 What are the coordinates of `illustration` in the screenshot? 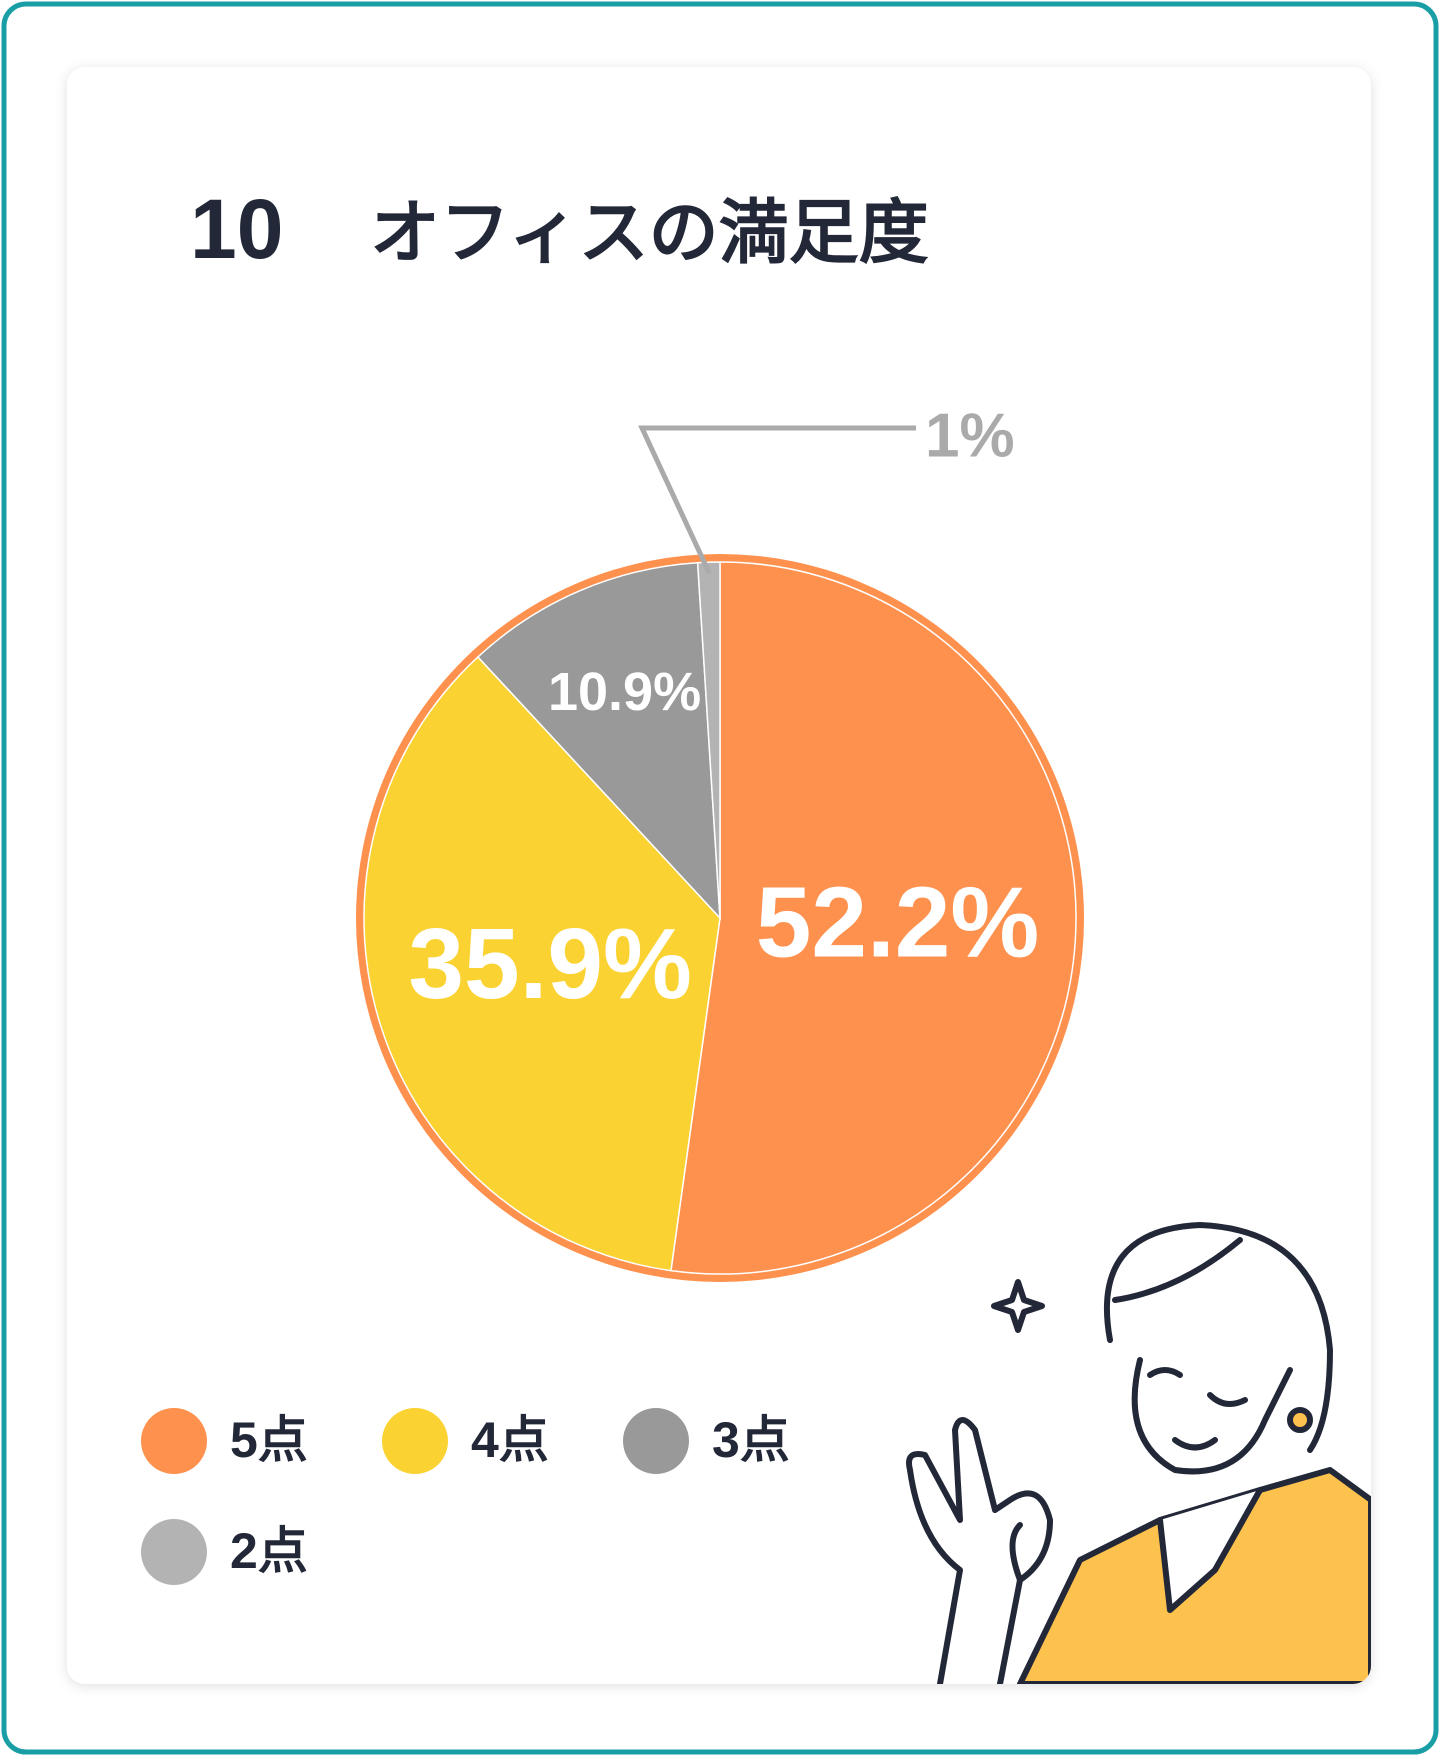 It's located at (1138, 1453).